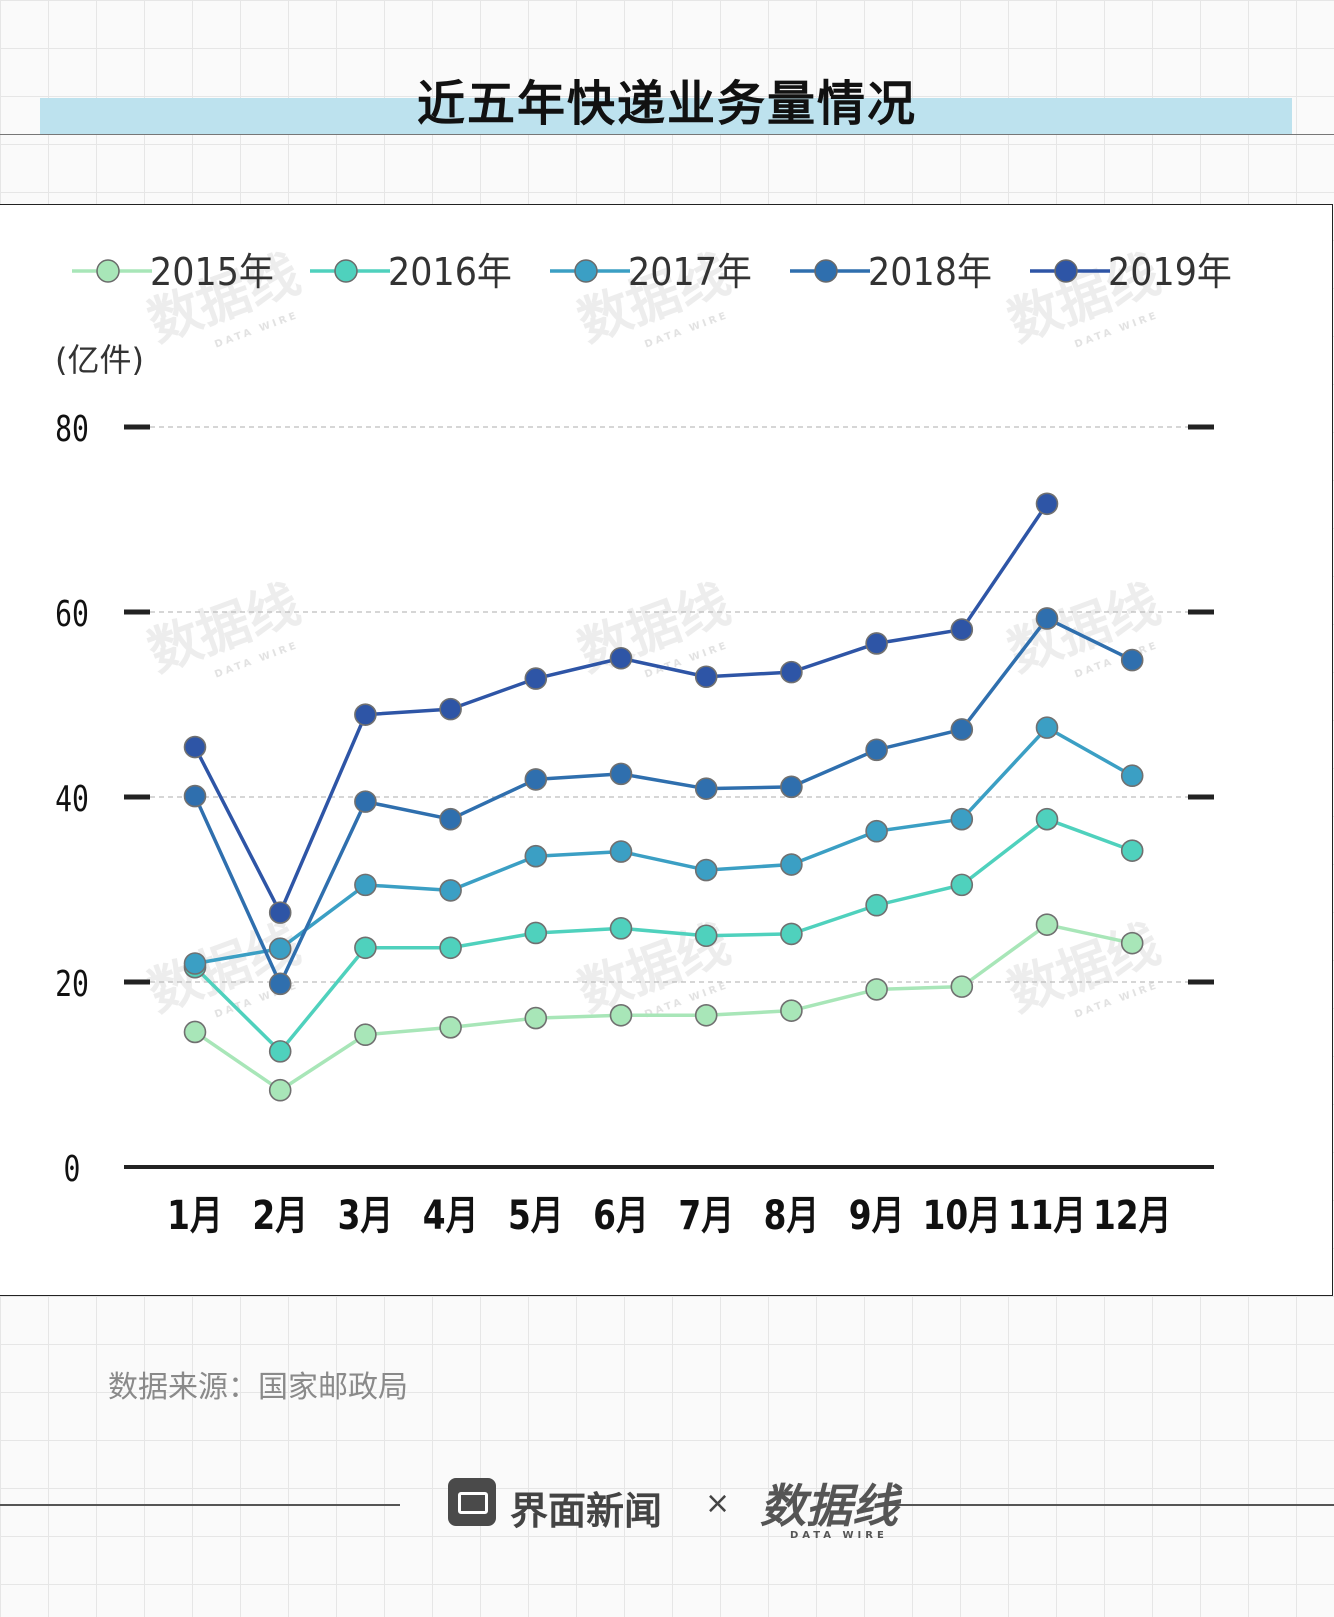 This screenshot has height=1617, width=1334. What do you see at coordinates (706, 1215) in the screenshot?
I see `x-tick-label: 7月` at bounding box center [706, 1215].